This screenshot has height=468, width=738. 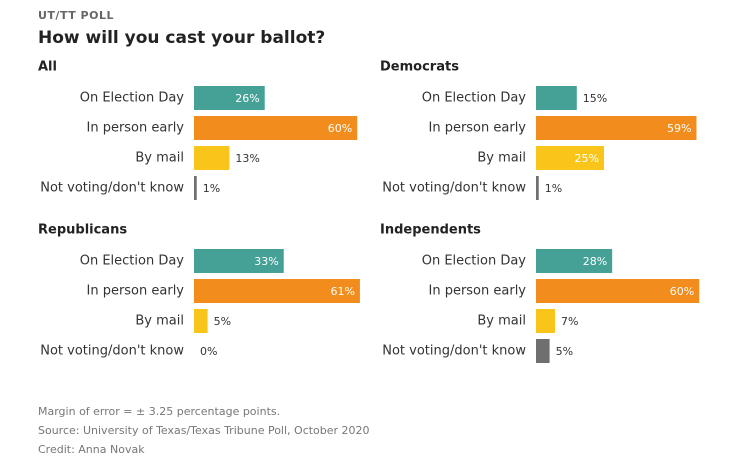 I want to click on value-label: 61%, so click(x=342, y=291).